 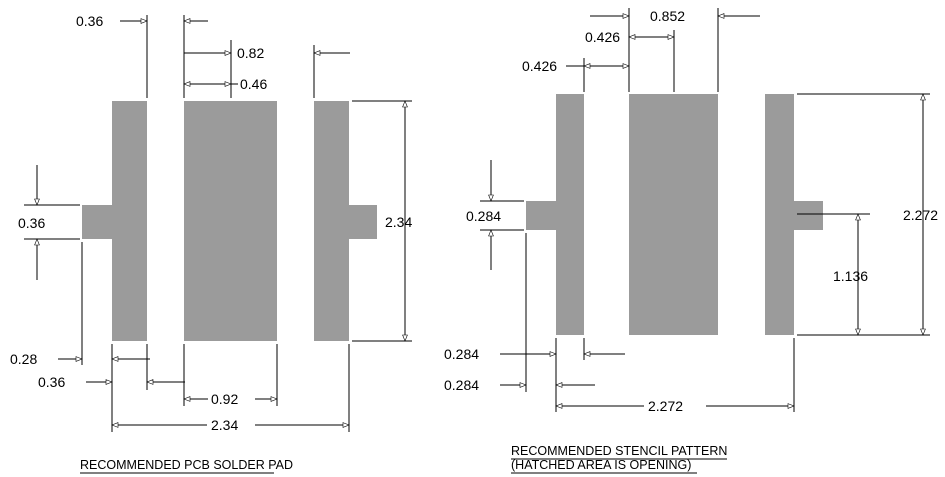 What do you see at coordinates (619, 451) in the screenshot?
I see `stencil-caption-line1: RECOMMENDED STENCIL PATTERN` at bounding box center [619, 451].